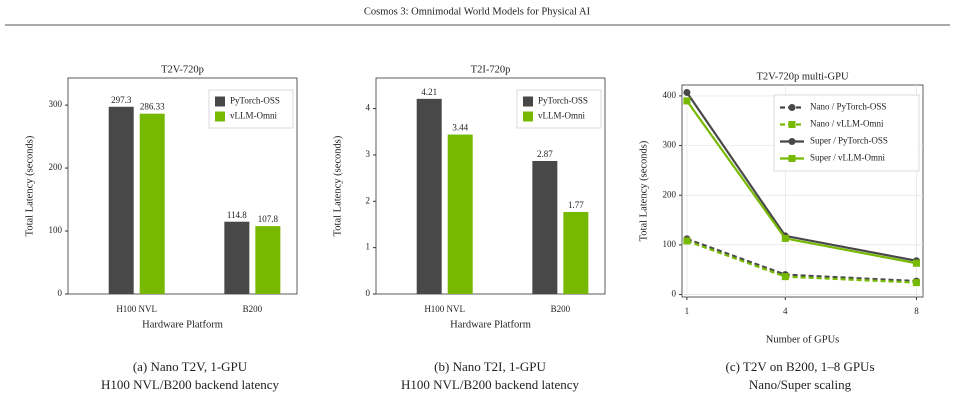 The image size is (955, 403). I want to click on x-tick-label: 1, so click(687, 311).